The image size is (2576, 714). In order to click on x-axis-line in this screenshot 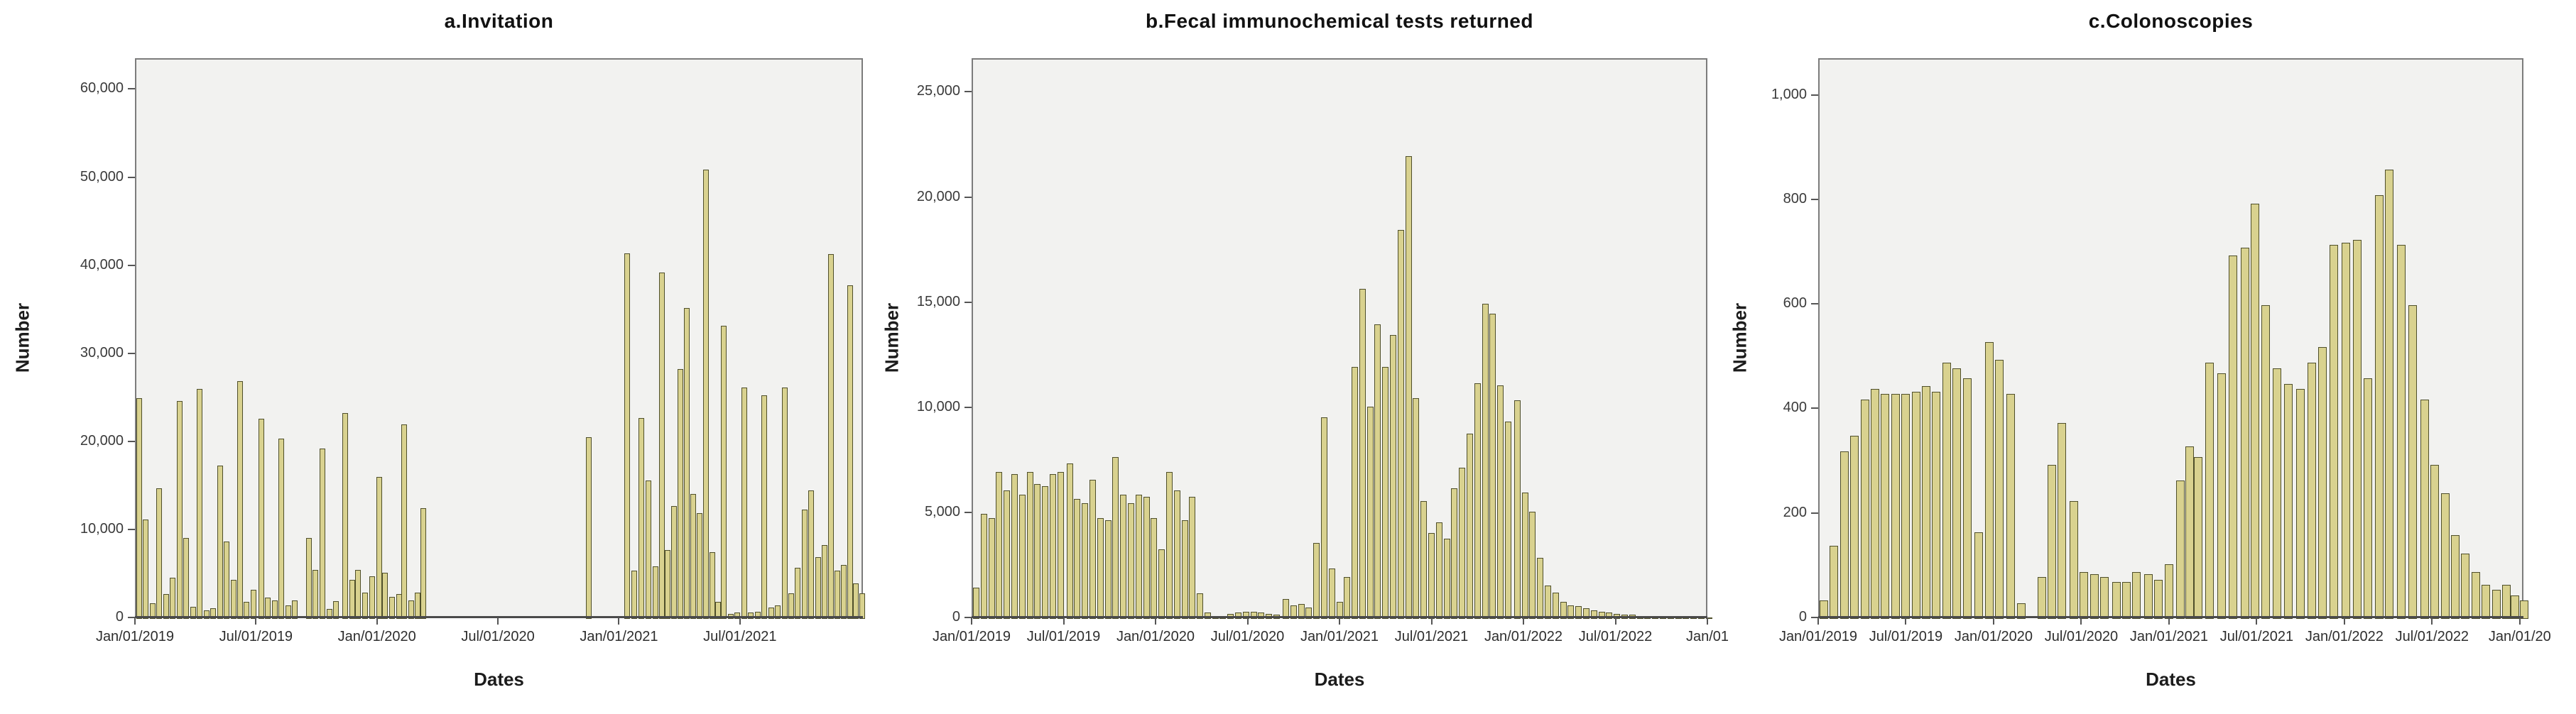, I will do `click(2171, 617)`.